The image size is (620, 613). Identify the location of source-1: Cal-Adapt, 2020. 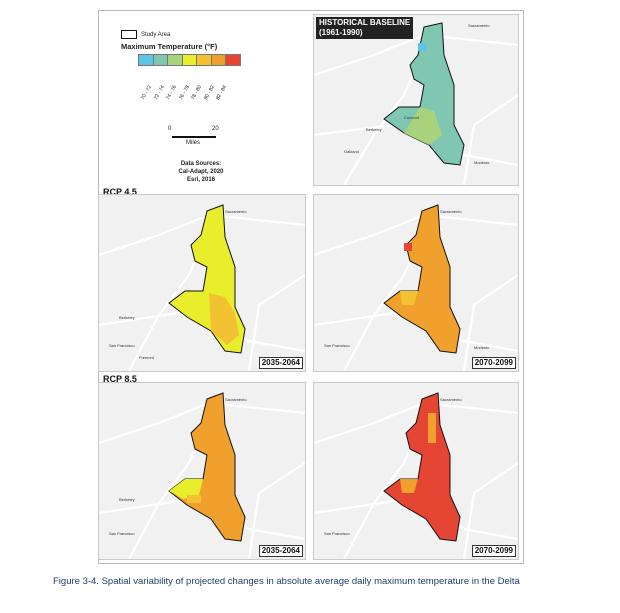
(201, 172).